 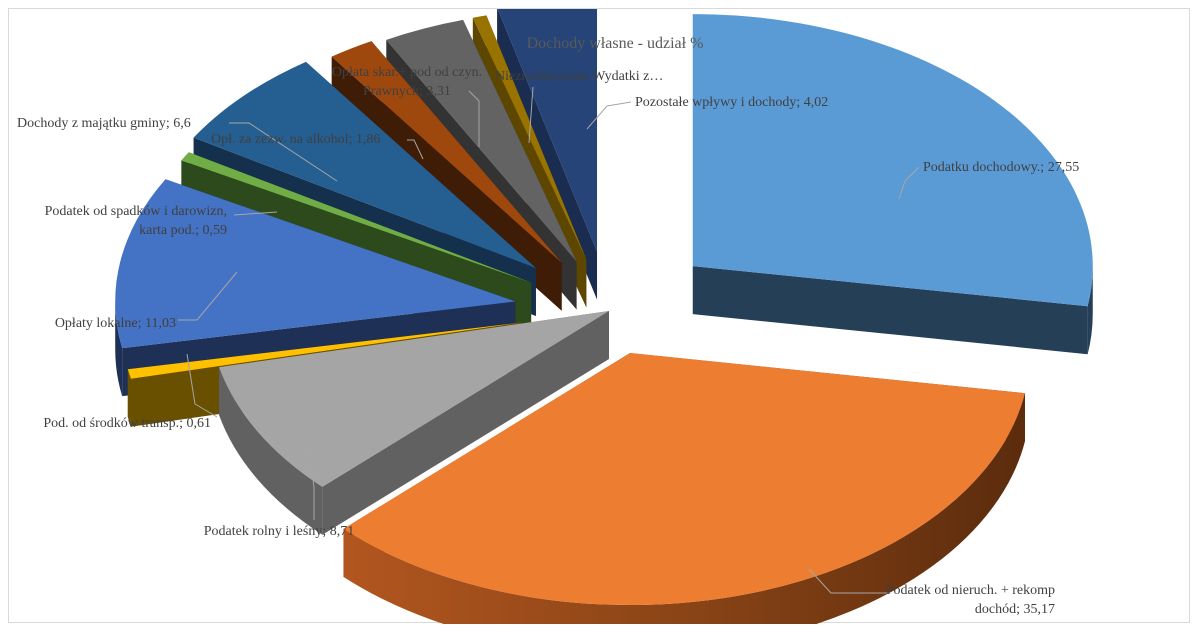 What do you see at coordinates (970, 590) in the screenshot?
I see `data-label-podatek-od-nieruch-rekomp-dochod: Podatek od nieruch. + rekomp` at bounding box center [970, 590].